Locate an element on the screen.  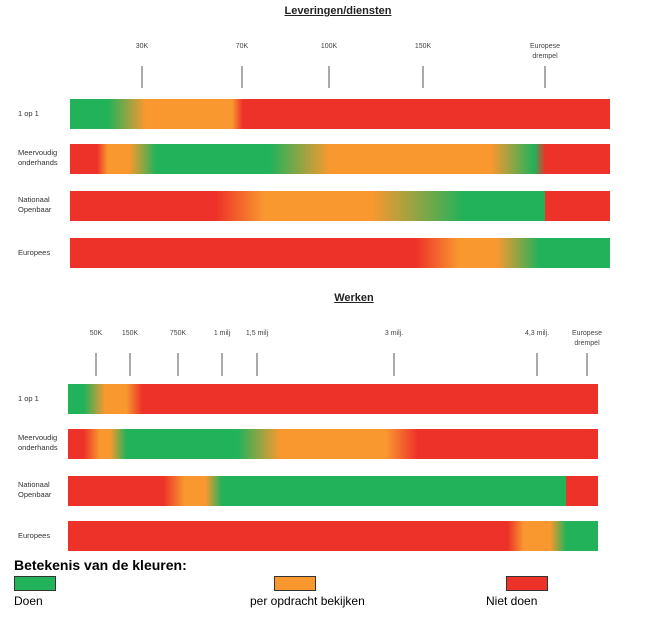
legend-label-orange: per opdracht bekijken is located at coordinates (307, 601).